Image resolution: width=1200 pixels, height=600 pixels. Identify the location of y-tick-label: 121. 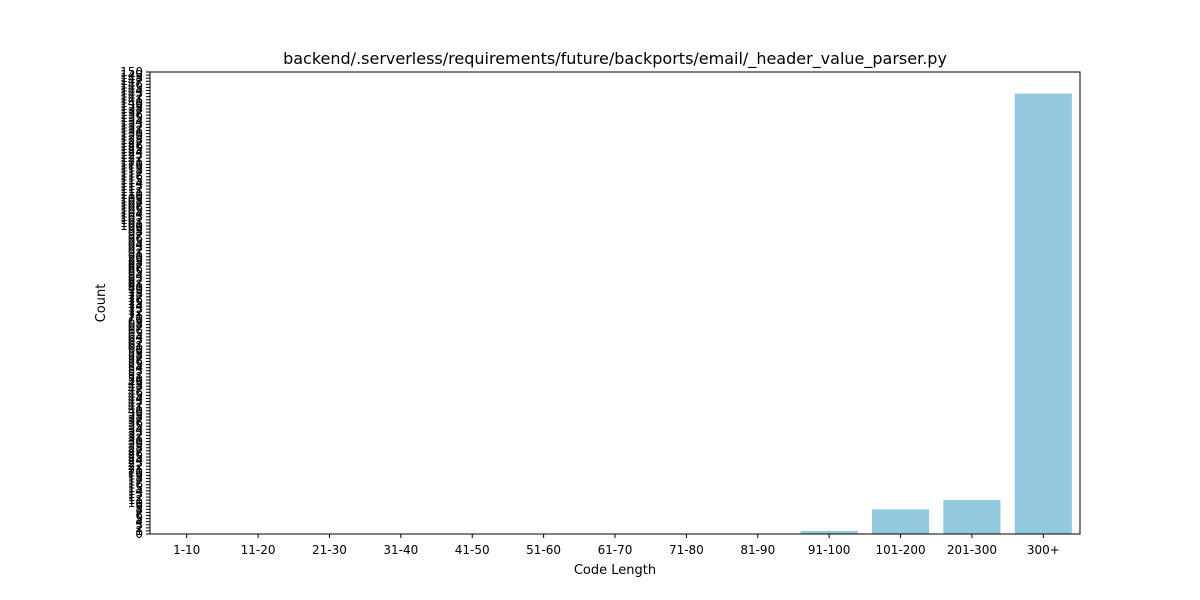
(131, 161).